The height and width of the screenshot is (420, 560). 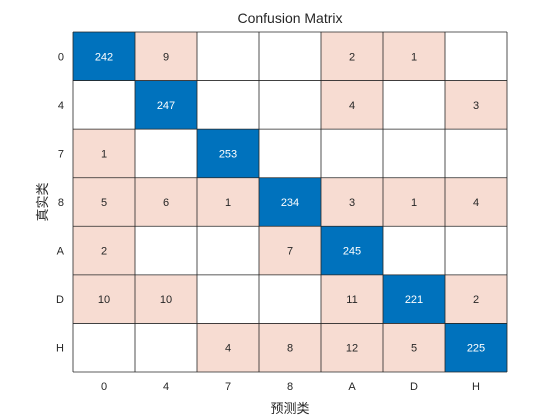 What do you see at coordinates (60, 349) in the screenshot?
I see `row-tick-label: H` at bounding box center [60, 349].